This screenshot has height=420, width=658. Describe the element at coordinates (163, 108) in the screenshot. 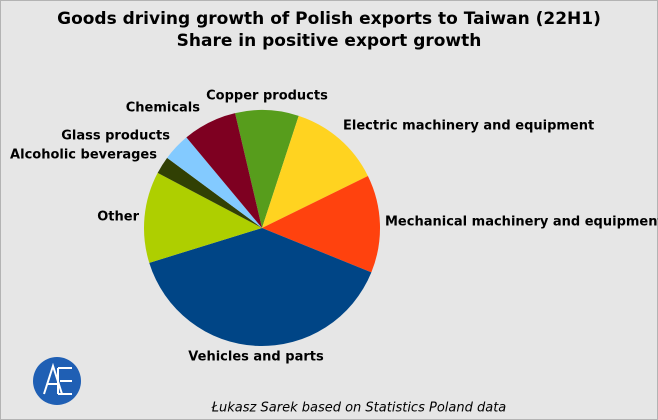

I see `slice-label: Chemicals` at that location.